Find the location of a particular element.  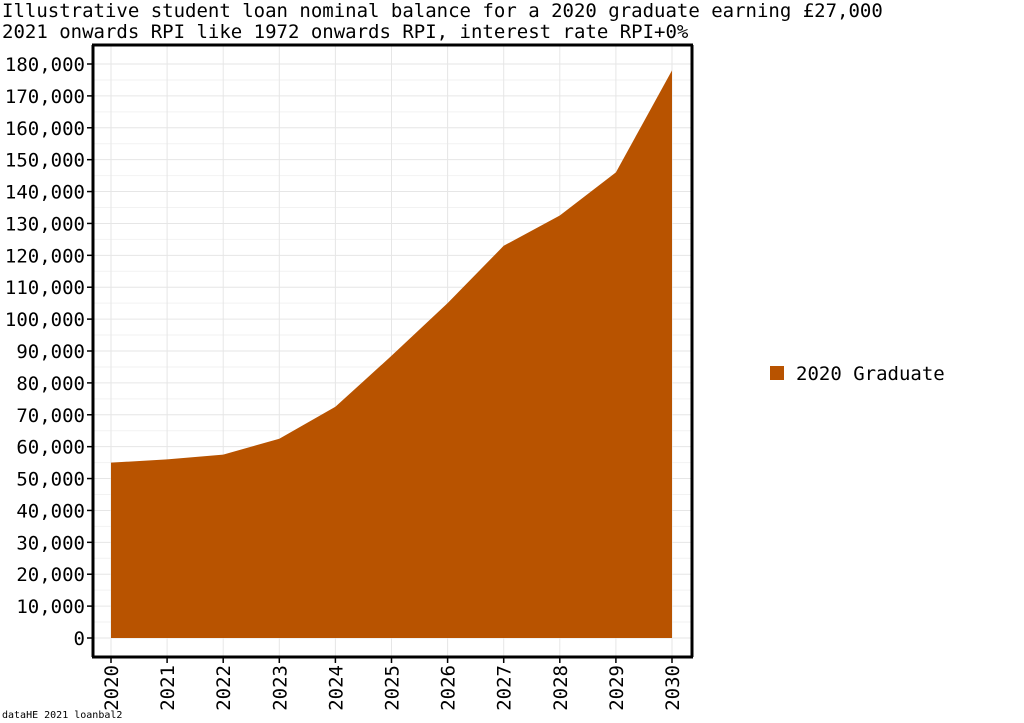

y-tick-label: 110,000 is located at coordinates (45, 288).